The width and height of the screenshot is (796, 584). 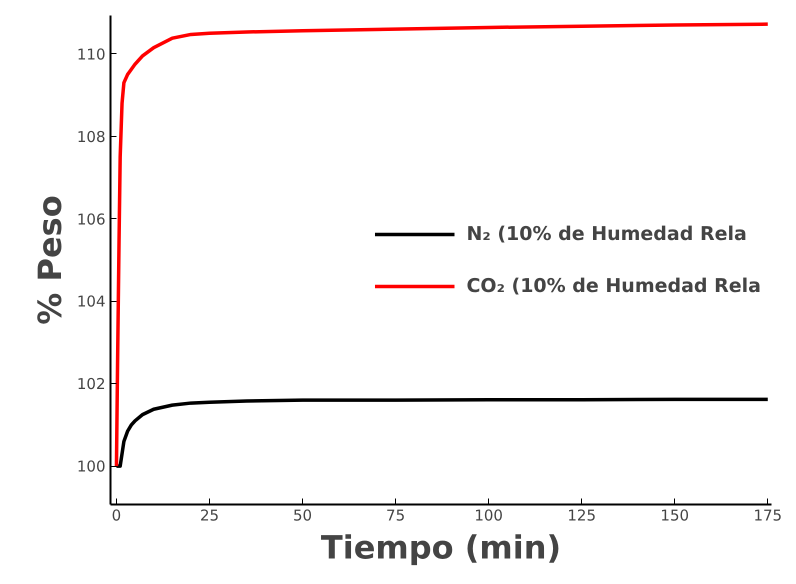 What do you see at coordinates (441, 547) in the screenshot?
I see `x-axis-title: Tiempo (min)` at bounding box center [441, 547].